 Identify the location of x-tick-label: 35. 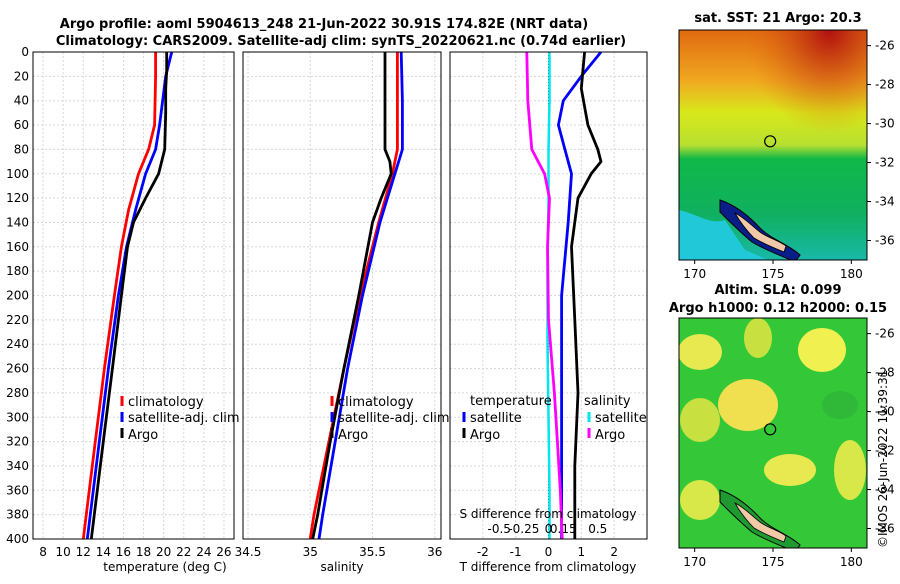
(310, 552).